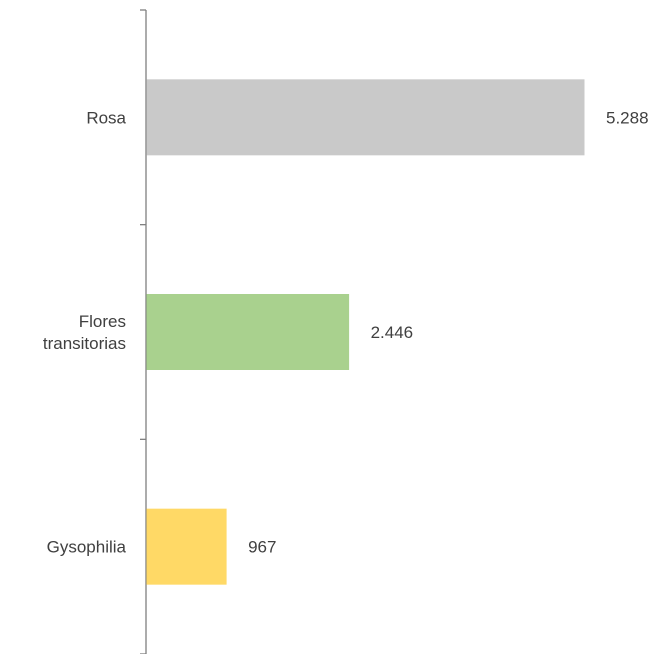 This screenshot has height=659, width=657. What do you see at coordinates (365, 117) in the screenshot?
I see `bar-rosa` at bounding box center [365, 117].